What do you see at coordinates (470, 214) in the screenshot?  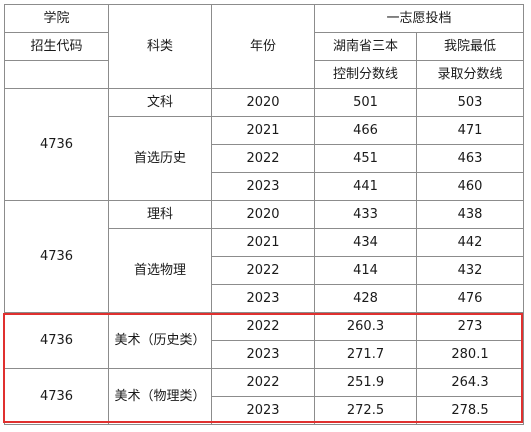 I see `min-score-cell: 438` at bounding box center [470, 214].